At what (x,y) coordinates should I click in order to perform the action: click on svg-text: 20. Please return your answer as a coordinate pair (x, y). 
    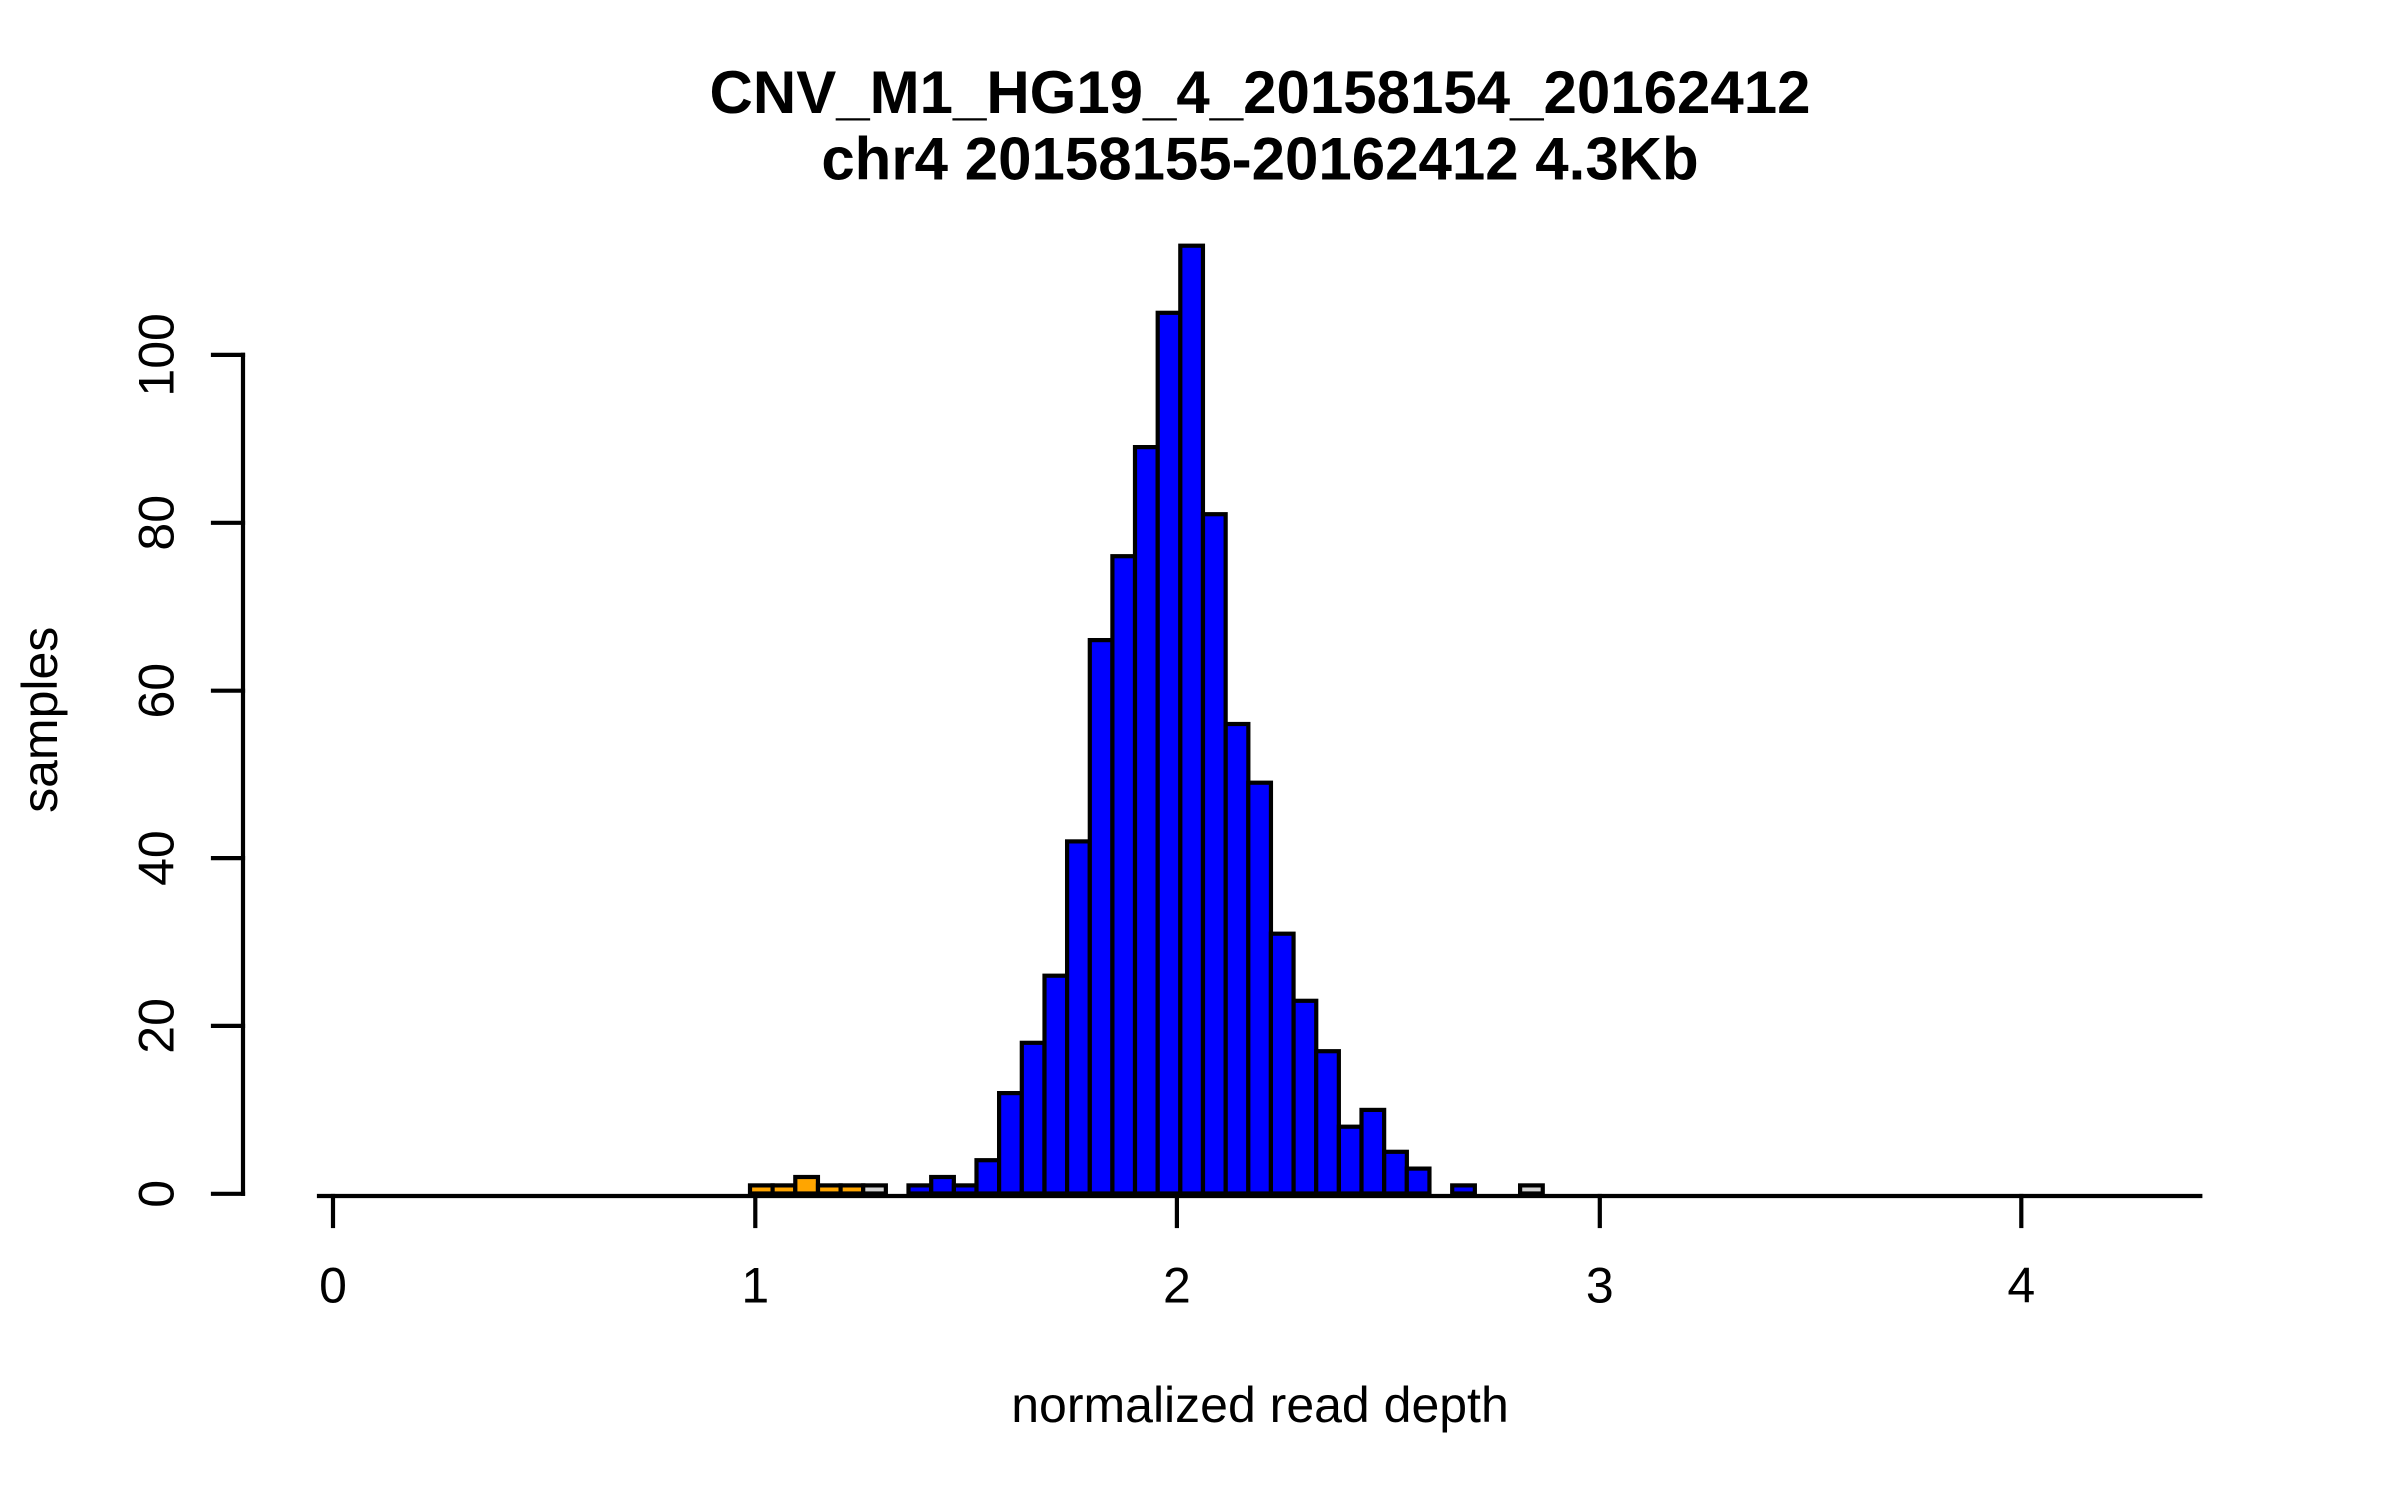
    Looking at the image, I should click on (157, 1026).